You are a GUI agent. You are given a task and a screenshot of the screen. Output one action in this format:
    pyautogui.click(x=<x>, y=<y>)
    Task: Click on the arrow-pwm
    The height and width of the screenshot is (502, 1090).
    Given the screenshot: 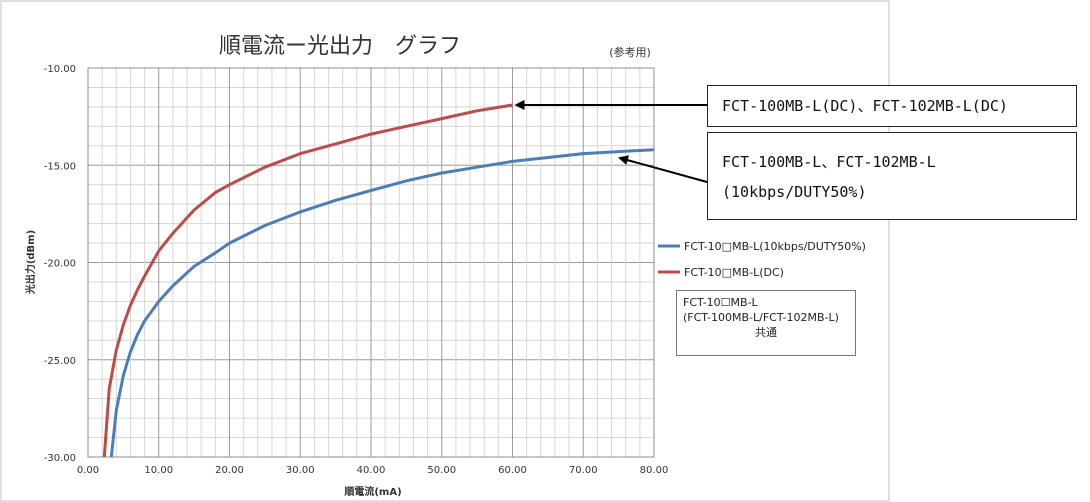 What is the action you would take?
    pyautogui.click(x=663, y=169)
    